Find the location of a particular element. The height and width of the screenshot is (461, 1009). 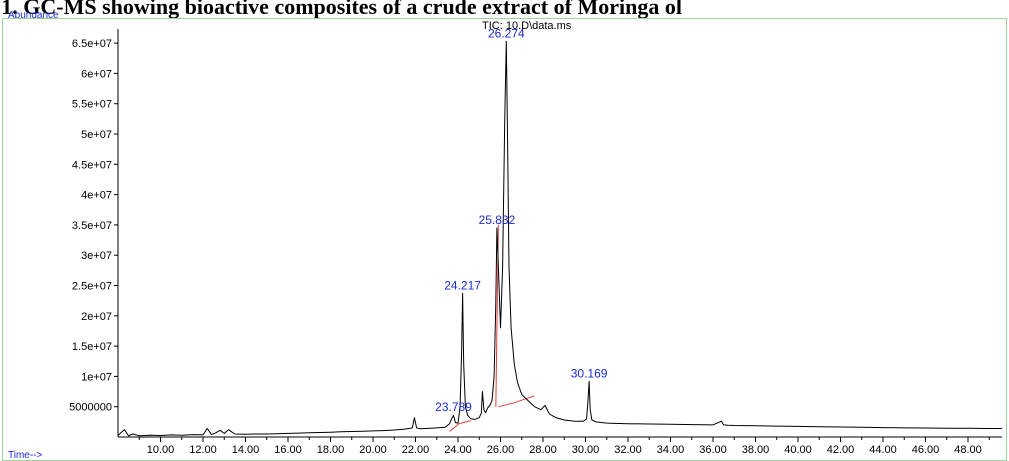

x-tick-label: 34.00 is located at coordinates (671, 450).